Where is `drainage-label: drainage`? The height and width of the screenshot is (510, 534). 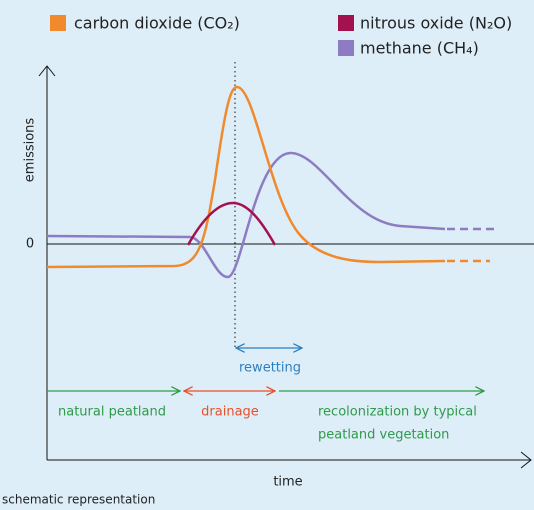
drainage-label: drainage is located at coordinates (230, 412).